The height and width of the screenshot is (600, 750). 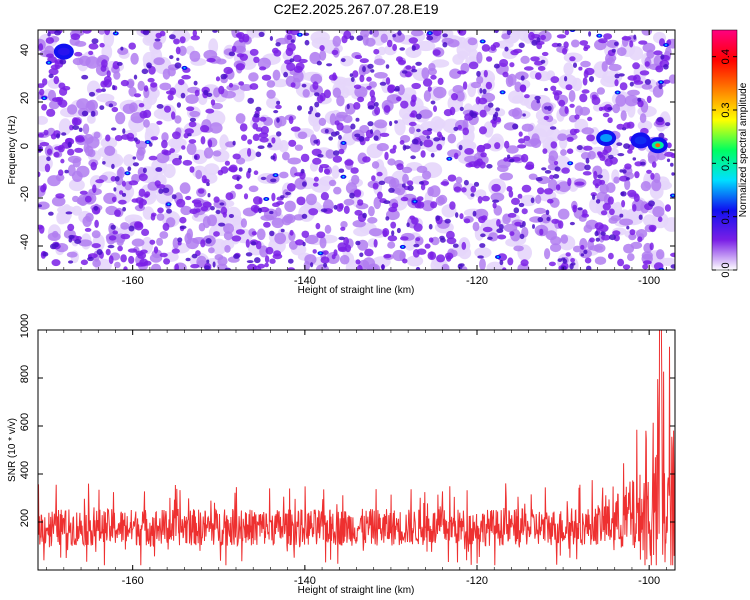 I want to click on colorbar-tick-label: 0.4, so click(x=726, y=56).